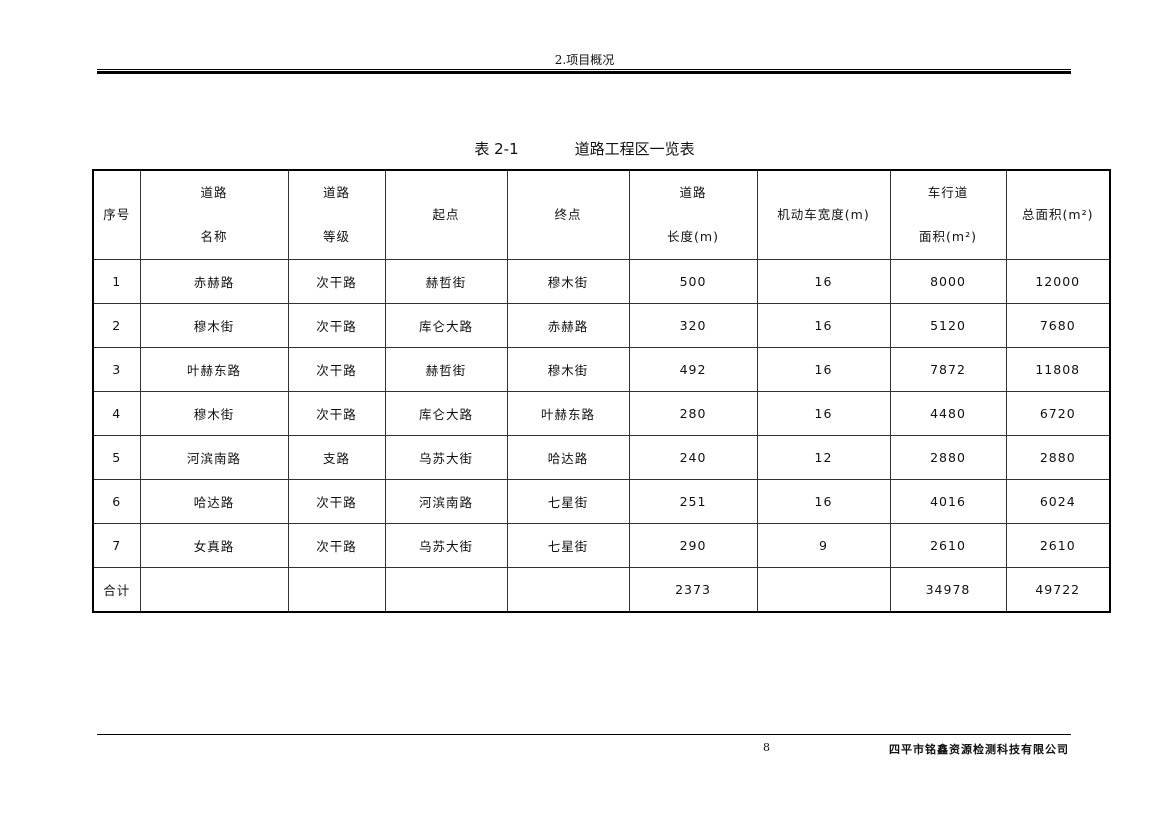 Image resolution: width=1169 pixels, height=827 pixels. What do you see at coordinates (116, 457) in the screenshot?
I see `table-cell: 5` at bounding box center [116, 457].